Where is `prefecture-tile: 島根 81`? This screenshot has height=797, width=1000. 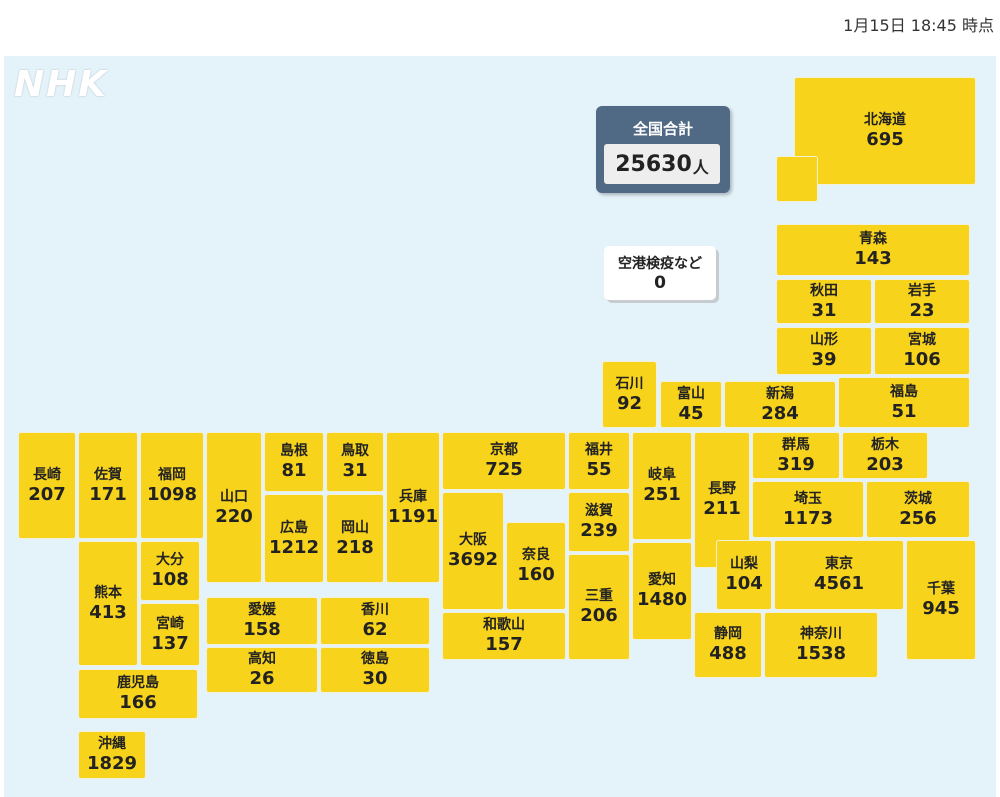
prefecture-tile: 島根 81 is located at coordinates (294, 462).